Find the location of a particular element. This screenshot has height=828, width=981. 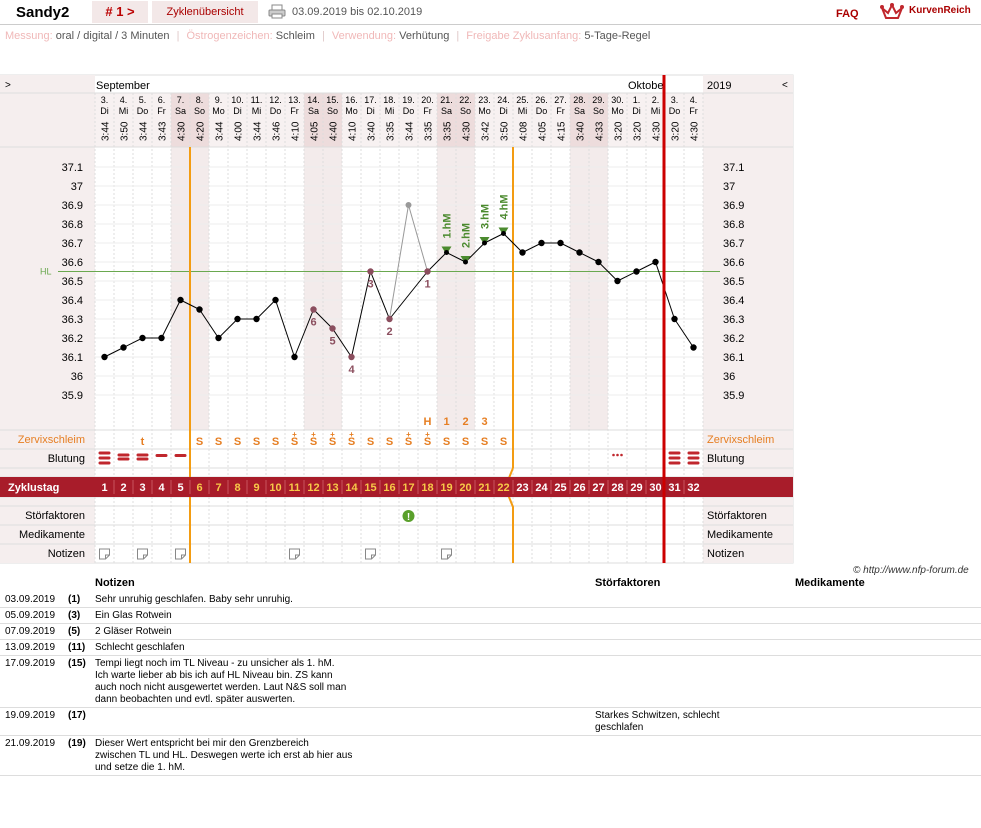

measure-time-label: 4:05 is located at coordinates (543, 131).